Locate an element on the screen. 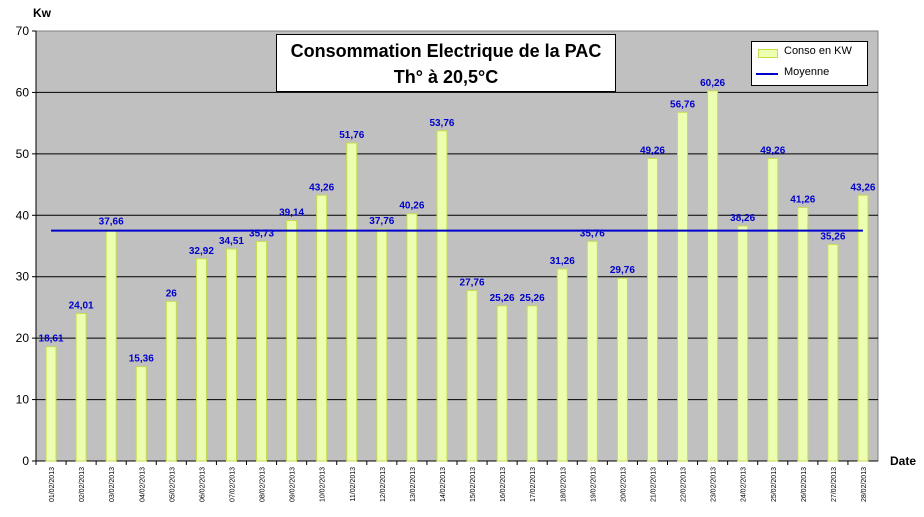 The width and height of the screenshot is (924, 517). data-label: 39,14 is located at coordinates (291, 213).